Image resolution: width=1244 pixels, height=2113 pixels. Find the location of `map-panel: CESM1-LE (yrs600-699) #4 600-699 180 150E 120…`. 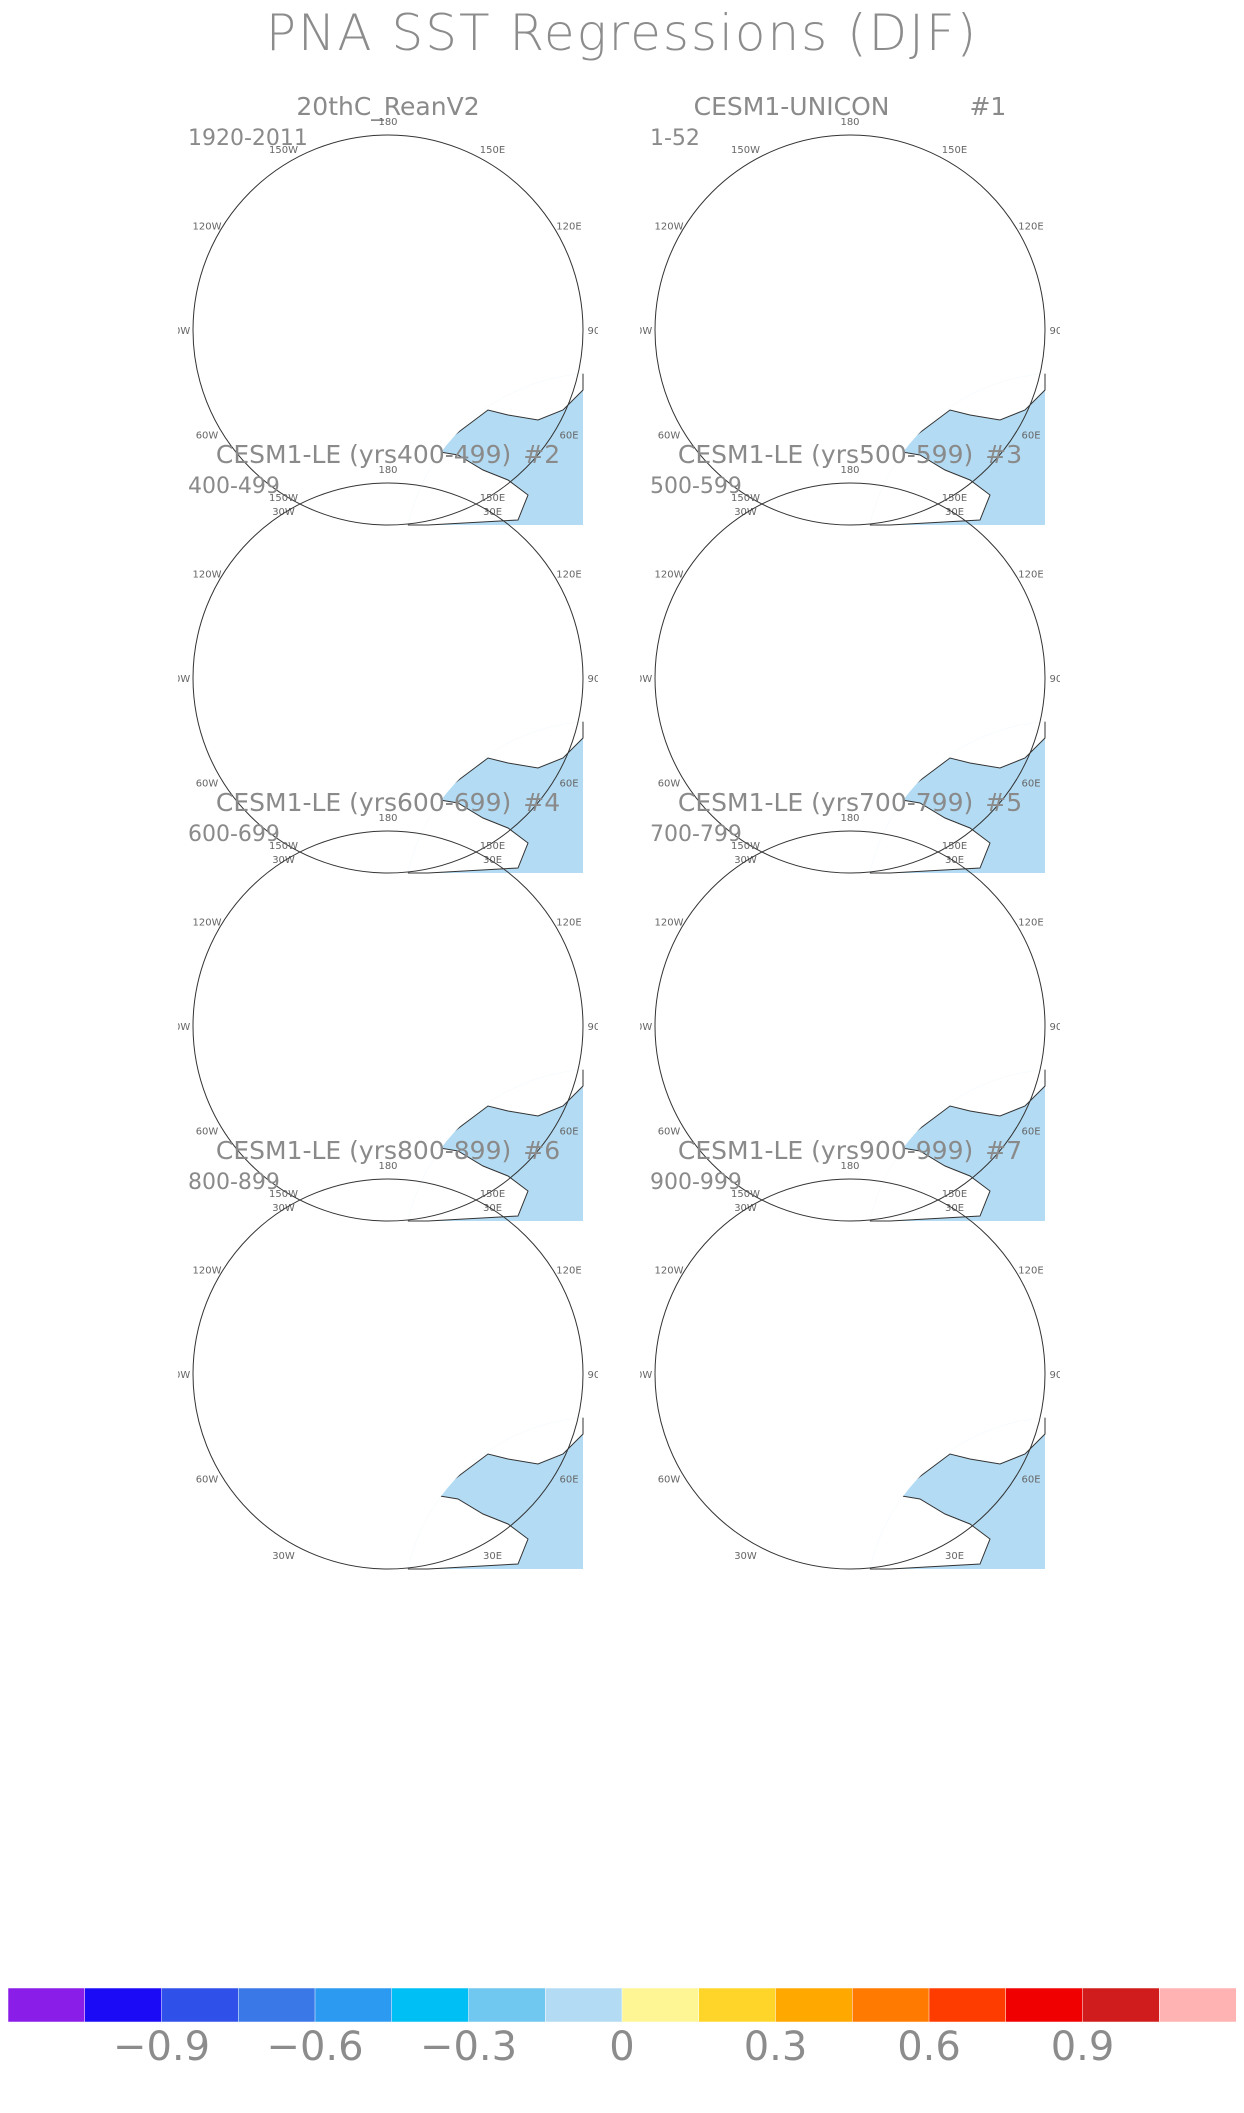

map-panel: CESM1-LE (yrs600-699) #4 600-699 180 150E 120… is located at coordinates (388, 1028).